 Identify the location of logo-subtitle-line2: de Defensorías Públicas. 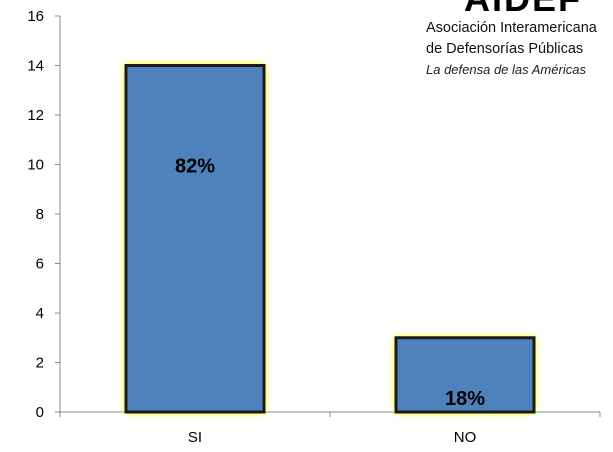
(505, 49).